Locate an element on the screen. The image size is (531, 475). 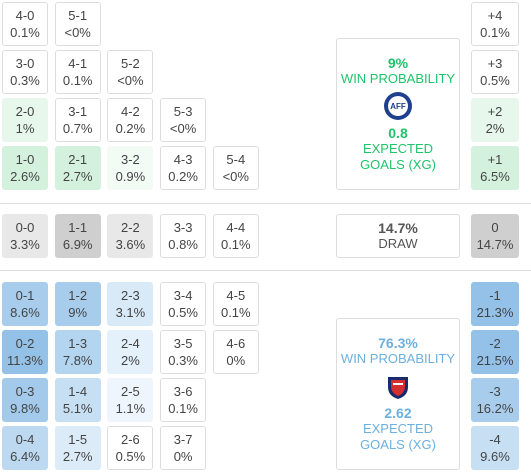
probability: 6.9% is located at coordinates (77, 244).